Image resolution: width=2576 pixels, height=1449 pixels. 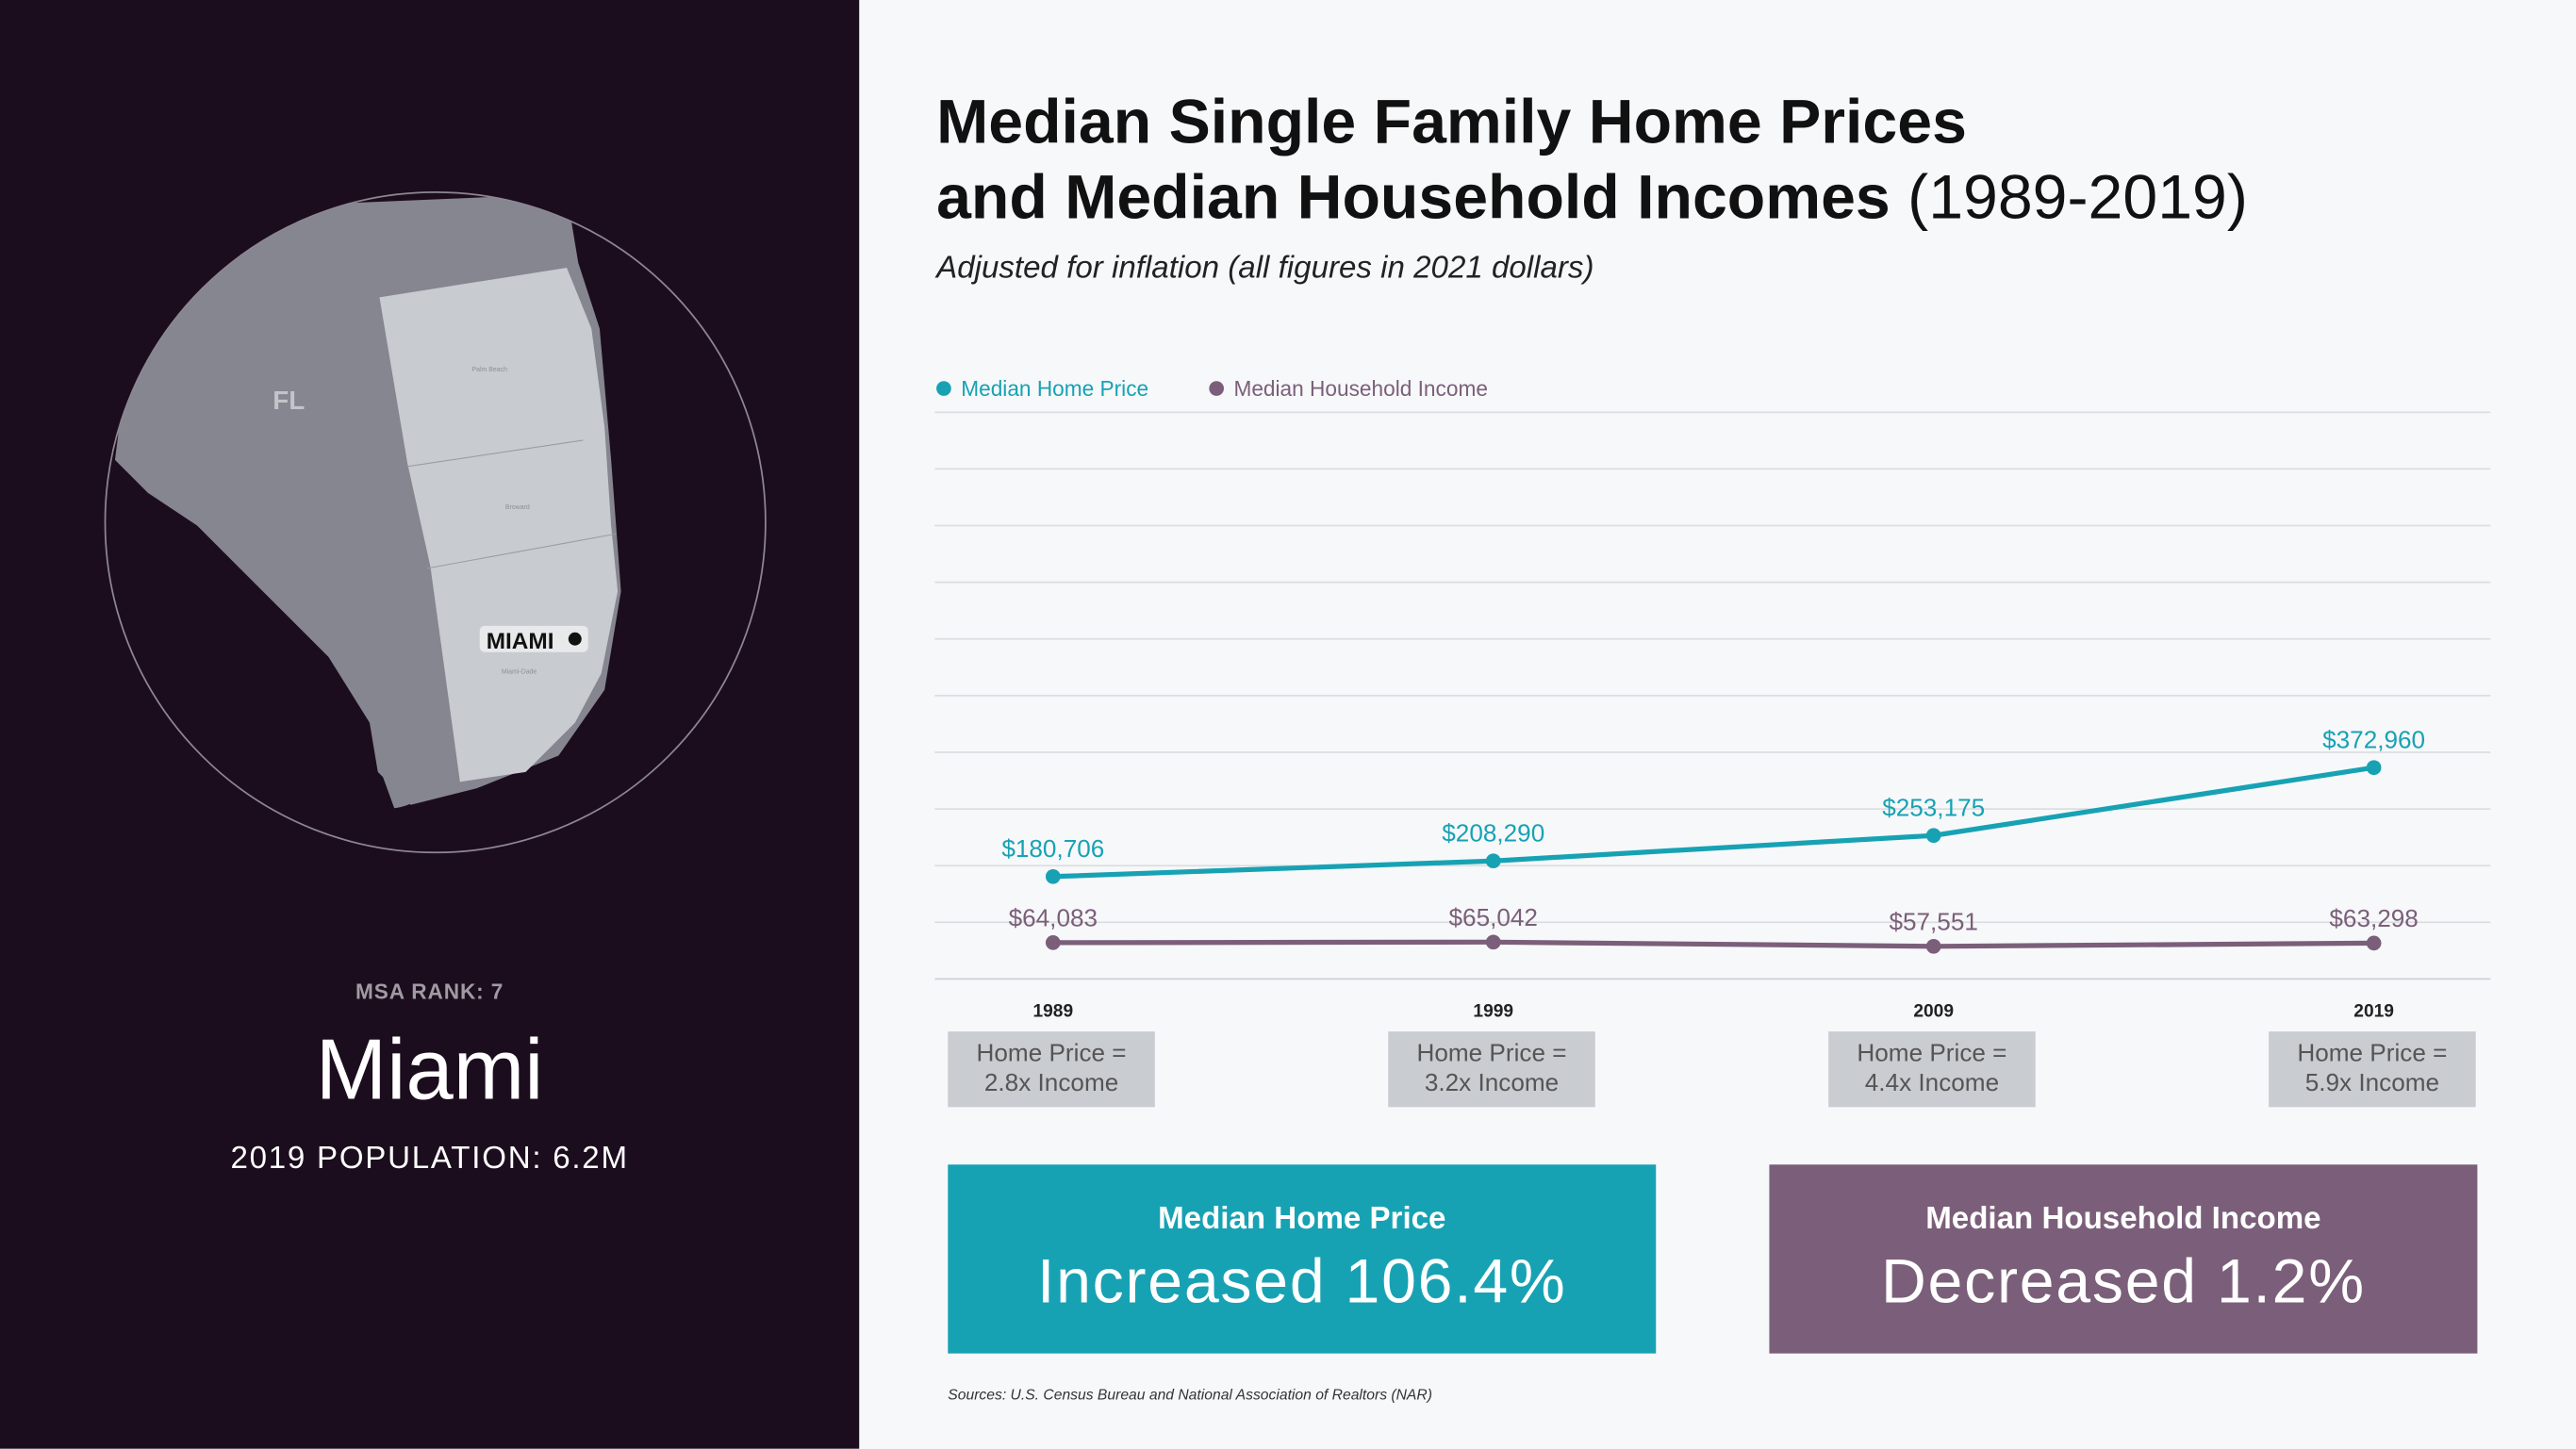 I want to click on data-label: $65,042, so click(x=1493, y=917).